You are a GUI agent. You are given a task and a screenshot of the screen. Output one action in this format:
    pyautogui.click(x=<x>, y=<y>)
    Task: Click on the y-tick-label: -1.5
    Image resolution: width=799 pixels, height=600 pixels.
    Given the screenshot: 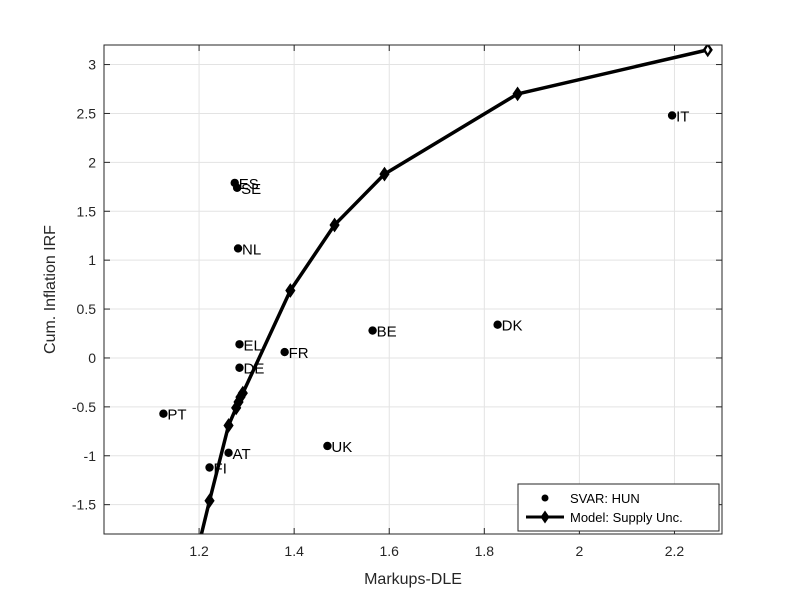 What is the action you would take?
    pyautogui.click(x=84, y=505)
    